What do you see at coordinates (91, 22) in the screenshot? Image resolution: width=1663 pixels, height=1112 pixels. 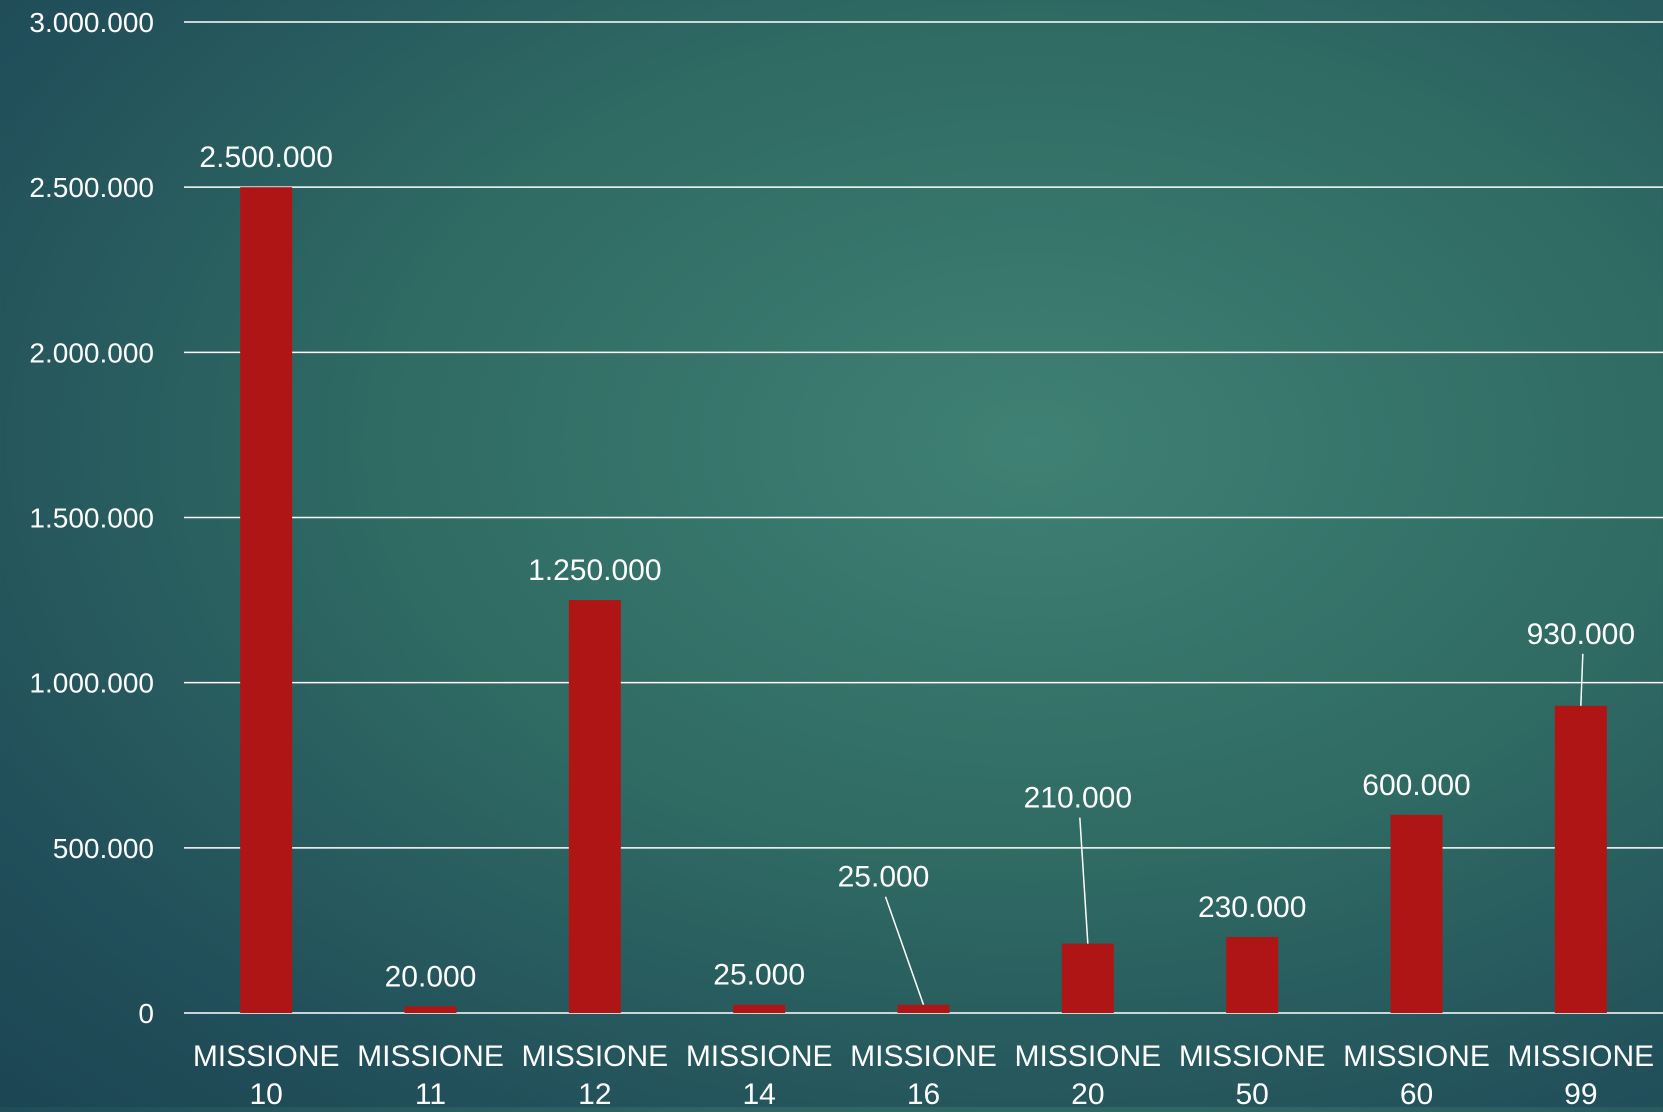 I see `y-tick-label: 3.000.000` at bounding box center [91, 22].